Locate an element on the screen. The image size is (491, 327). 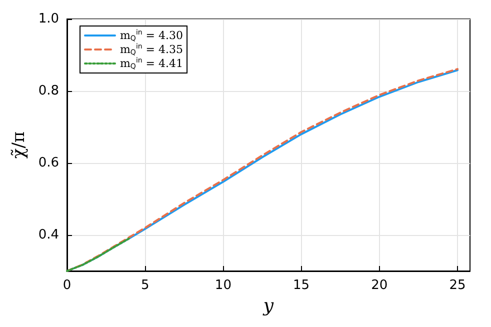
x-tick-label: 15 is located at coordinates (301, 285).